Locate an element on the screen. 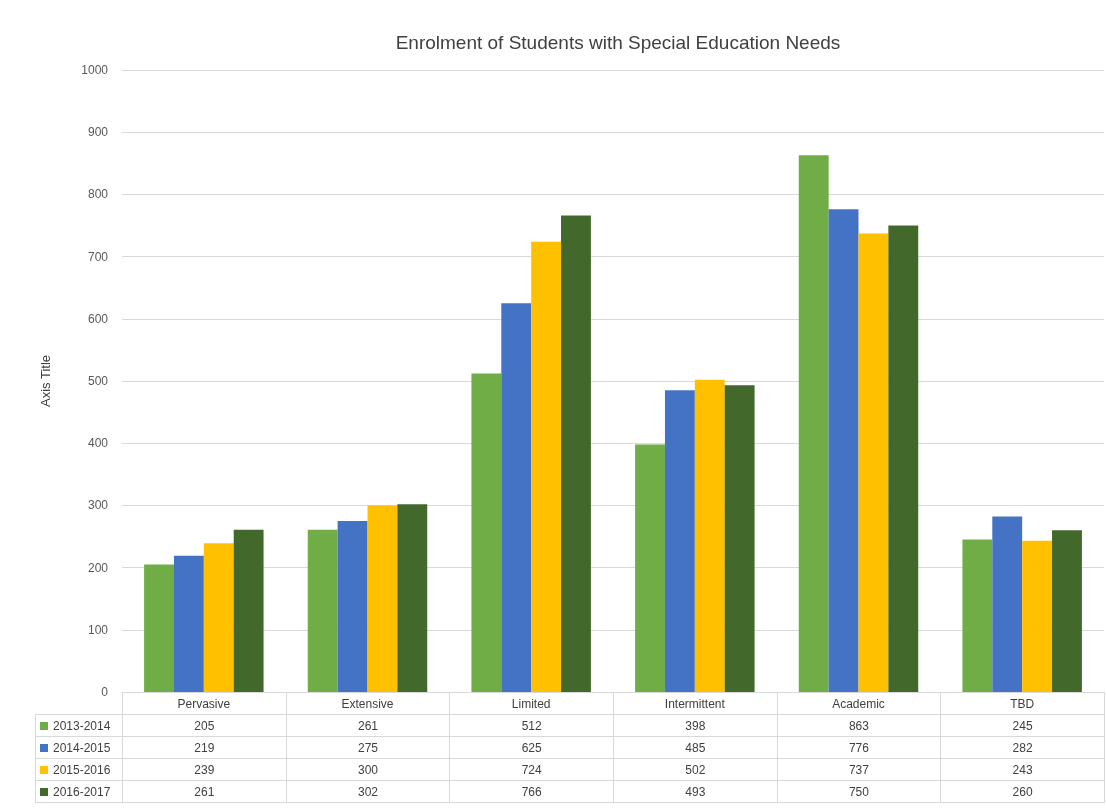  y-axis-title: Axis Title is located at coordinates (45, 381).